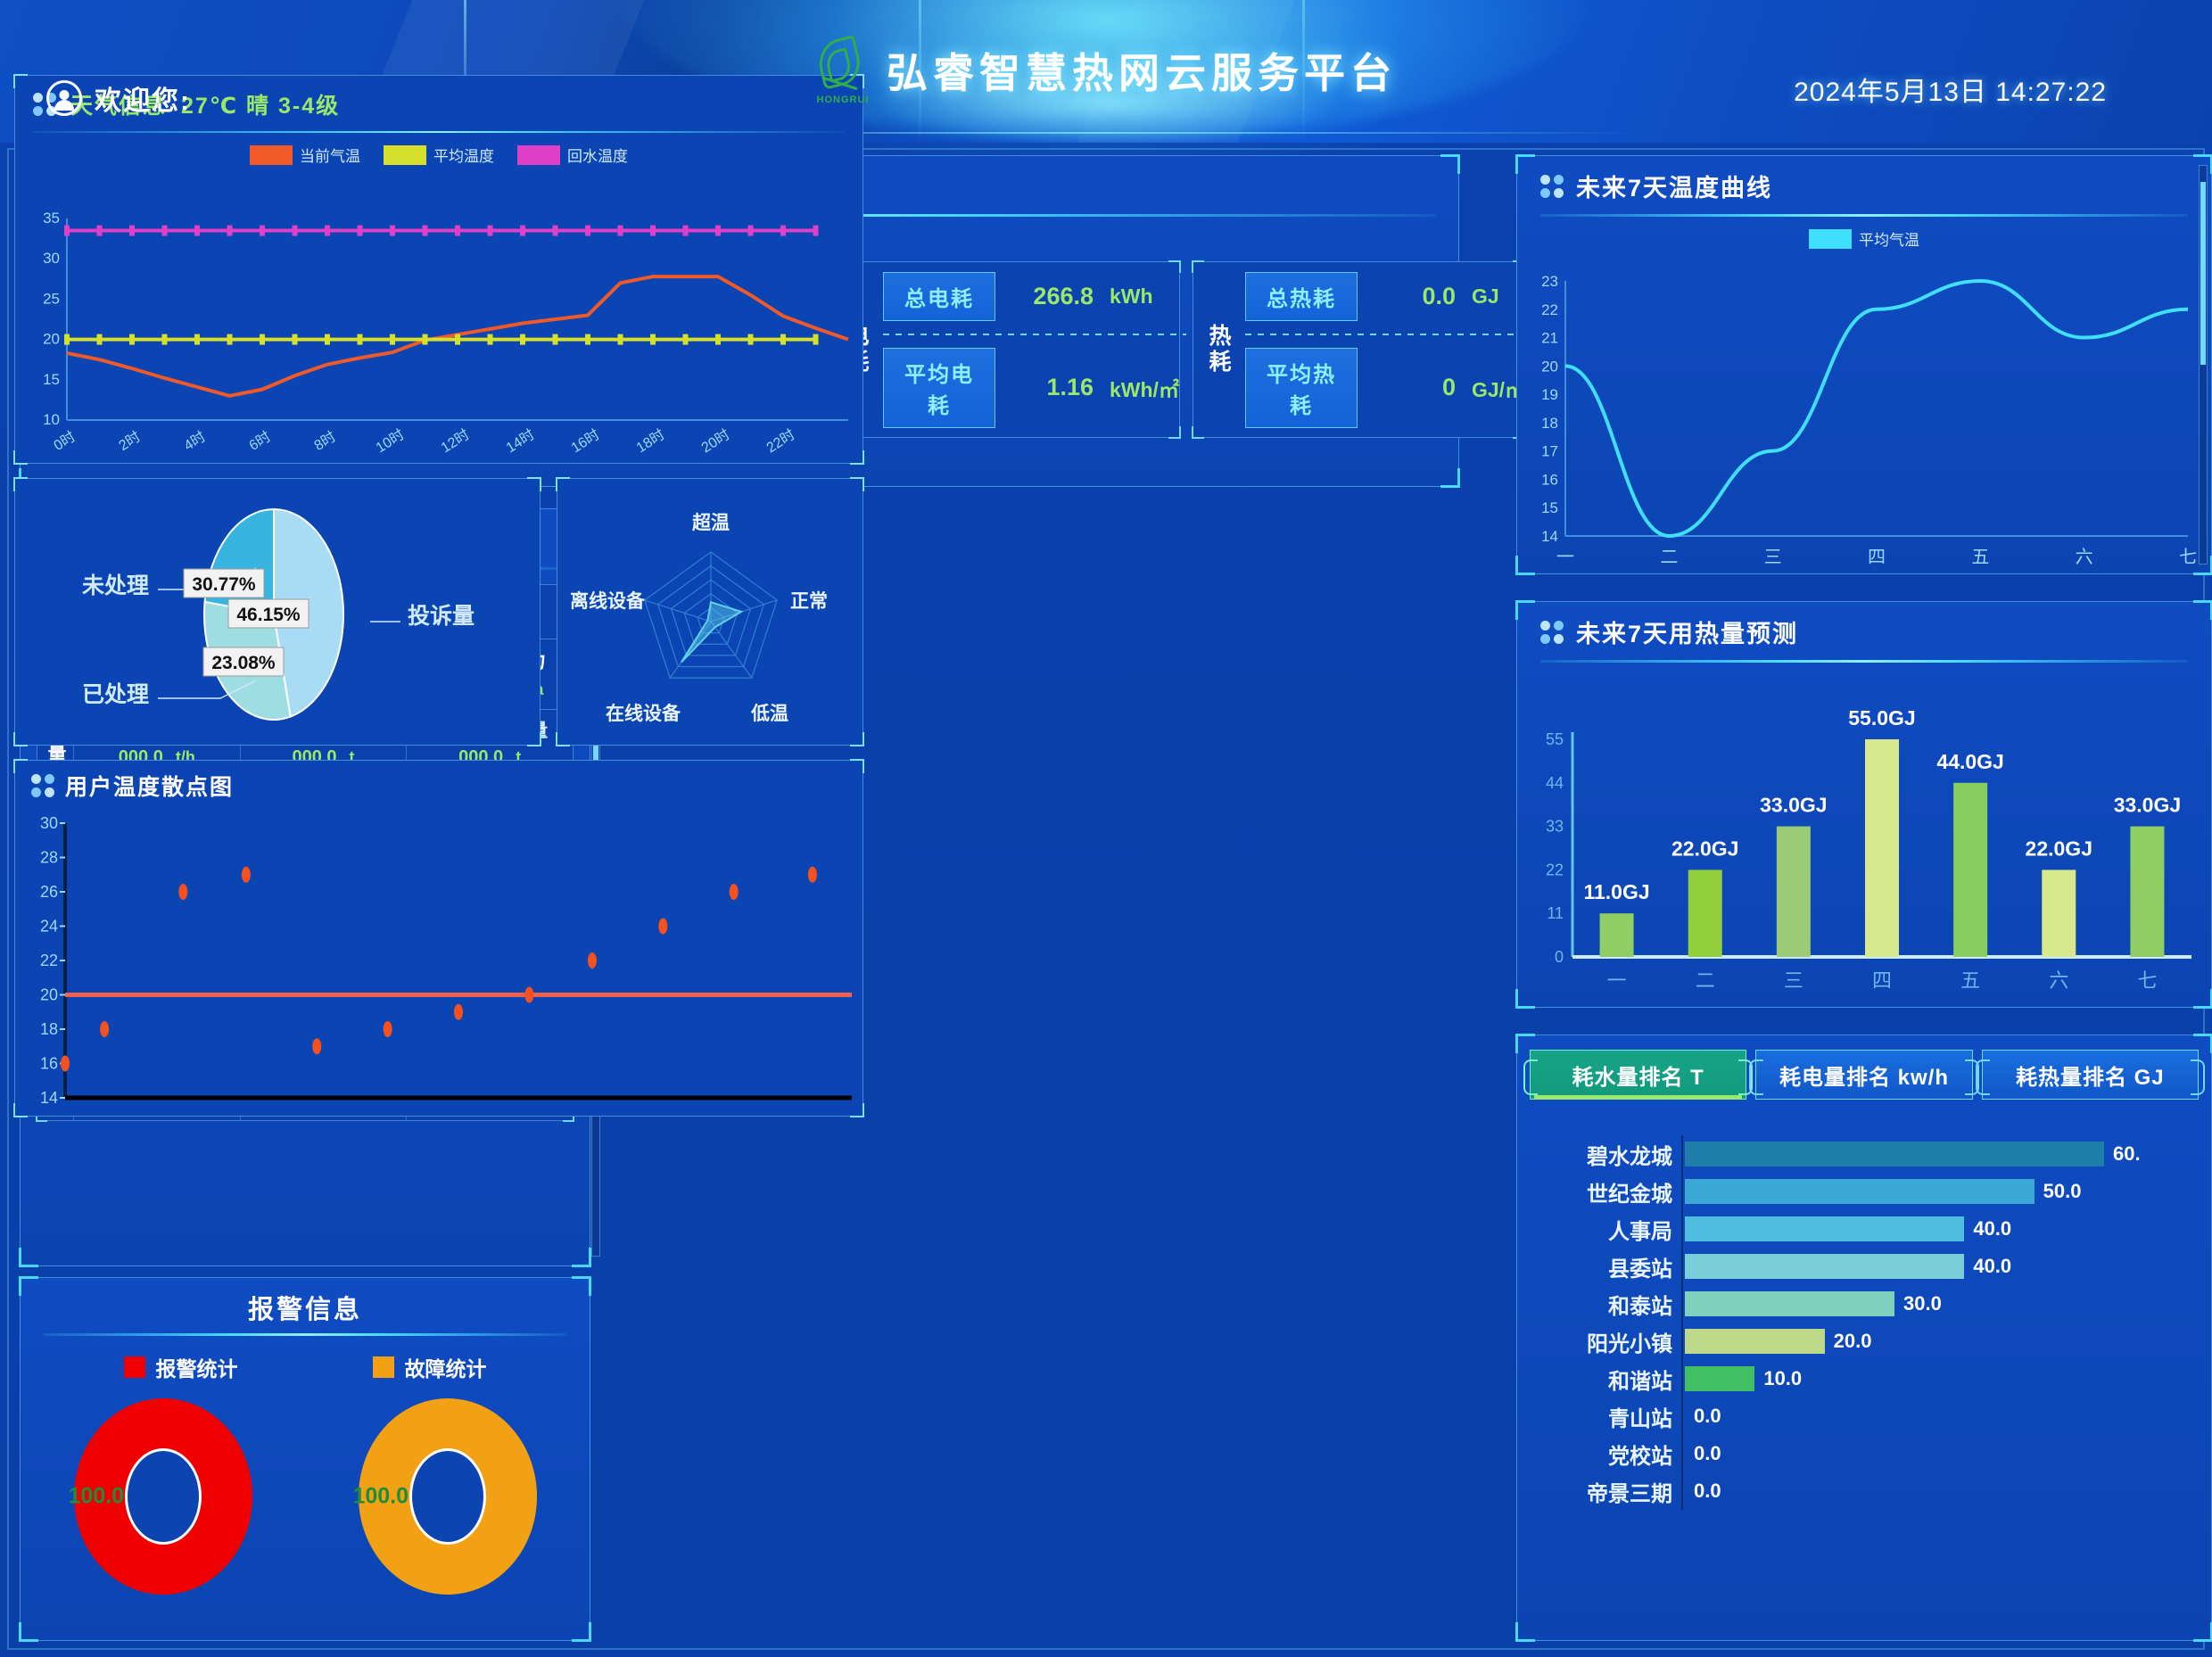 Image resolution: width=2212 pixels, height=1657 pixels. What do you see at coordinates (2085, 557) in the screenshot?
I see `svg-text: 六` at bounding box center [2085, 557].